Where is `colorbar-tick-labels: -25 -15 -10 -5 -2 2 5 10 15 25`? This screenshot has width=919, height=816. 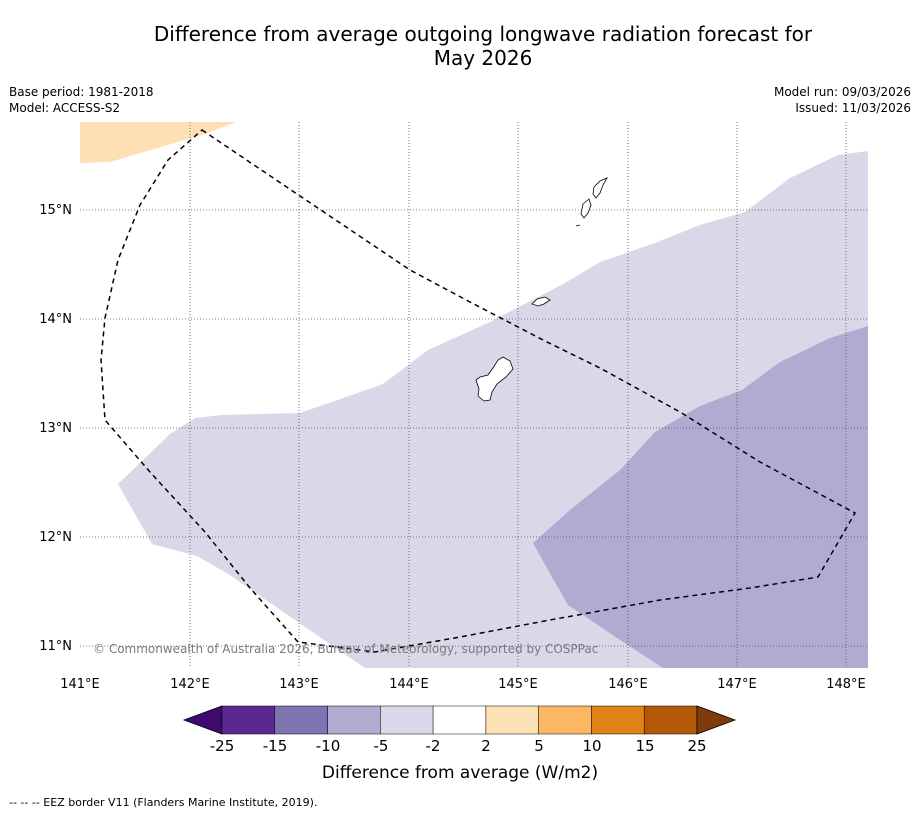
colorbar-tick-labels: -25 -15 -10 -5 -2 2 5 10 15 25 is located at coordinates (458, 746).